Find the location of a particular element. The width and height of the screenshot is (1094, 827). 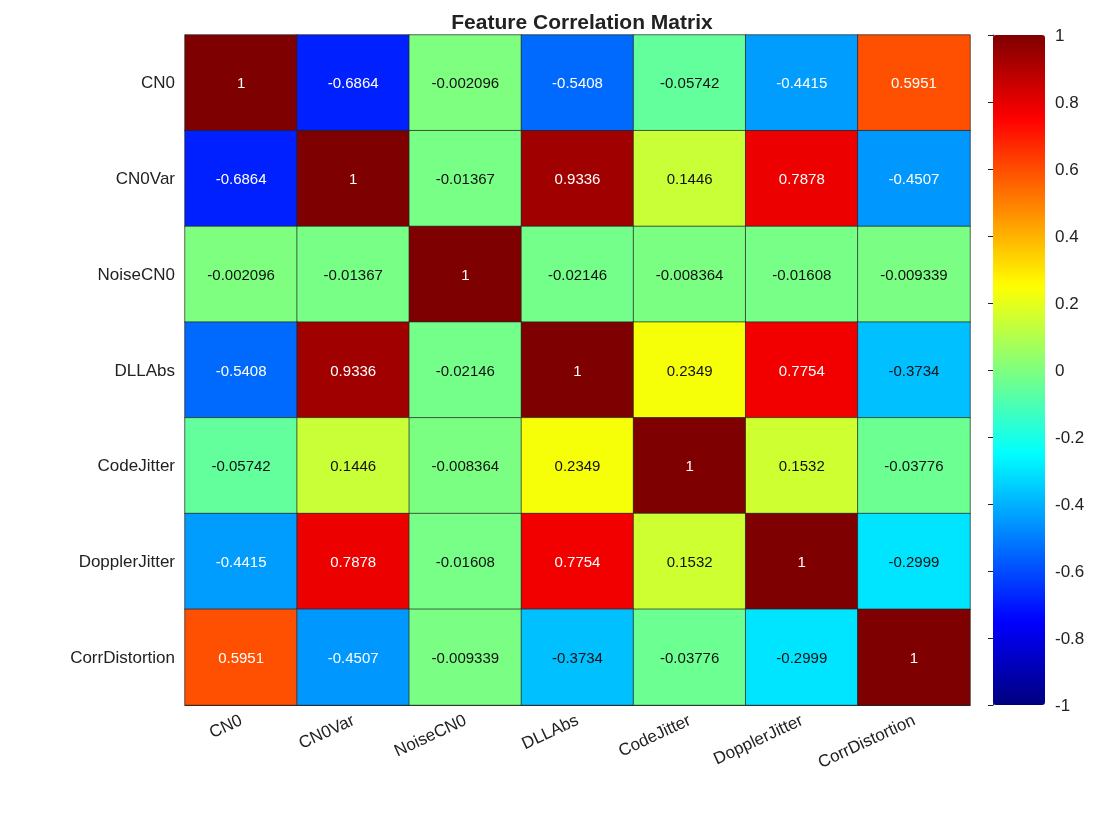

color-bar-label: 0 is located at coordinates (1060, 370).